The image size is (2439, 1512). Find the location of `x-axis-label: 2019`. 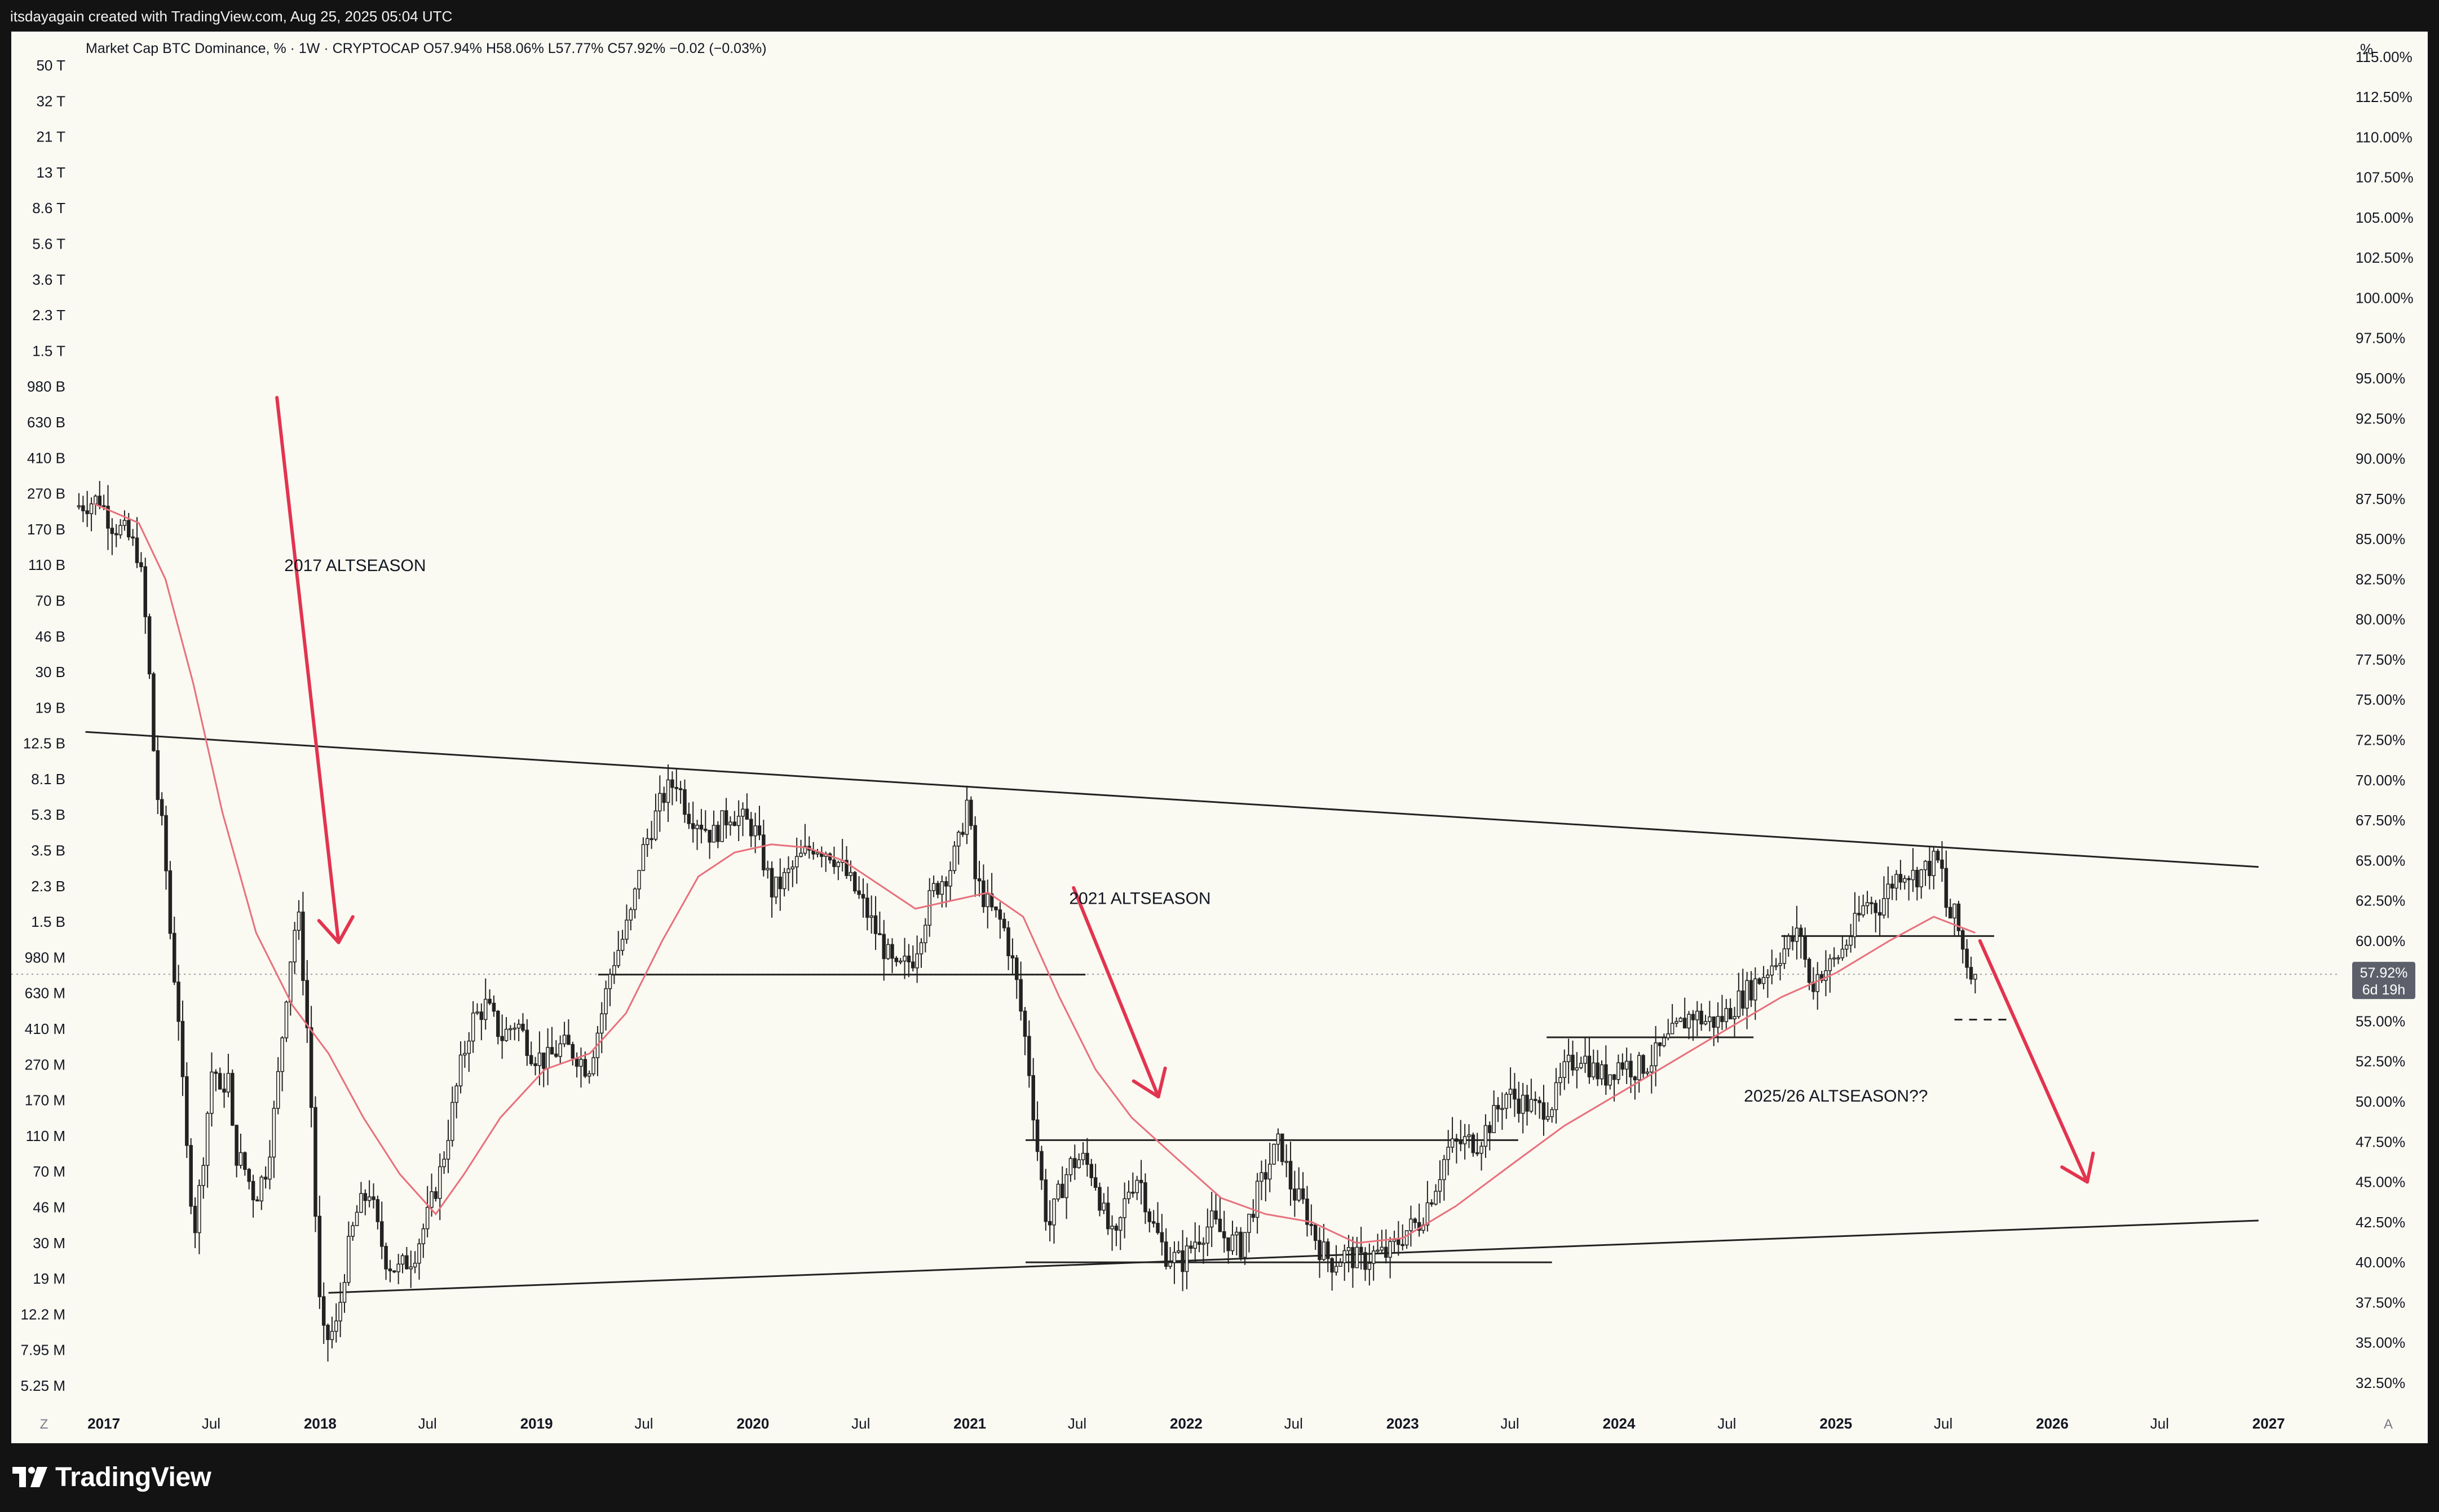

x-axis-label: 2019 is located at coordinates (536, 1423).